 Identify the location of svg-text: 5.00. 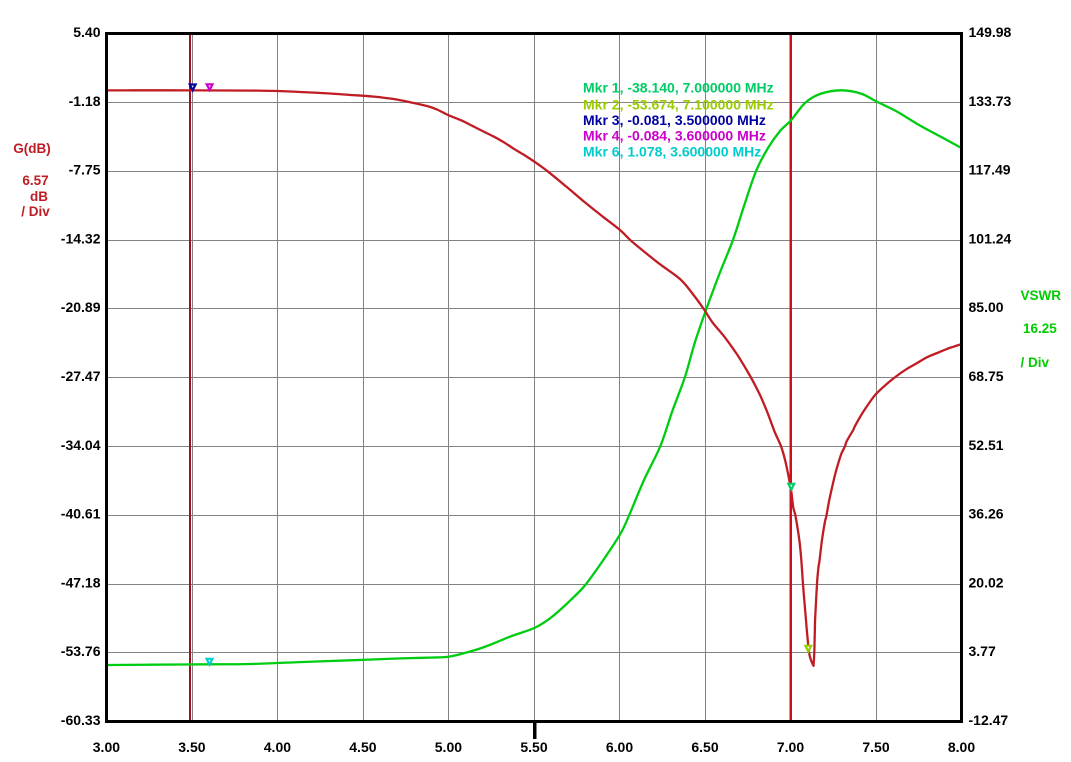
(448, 747).